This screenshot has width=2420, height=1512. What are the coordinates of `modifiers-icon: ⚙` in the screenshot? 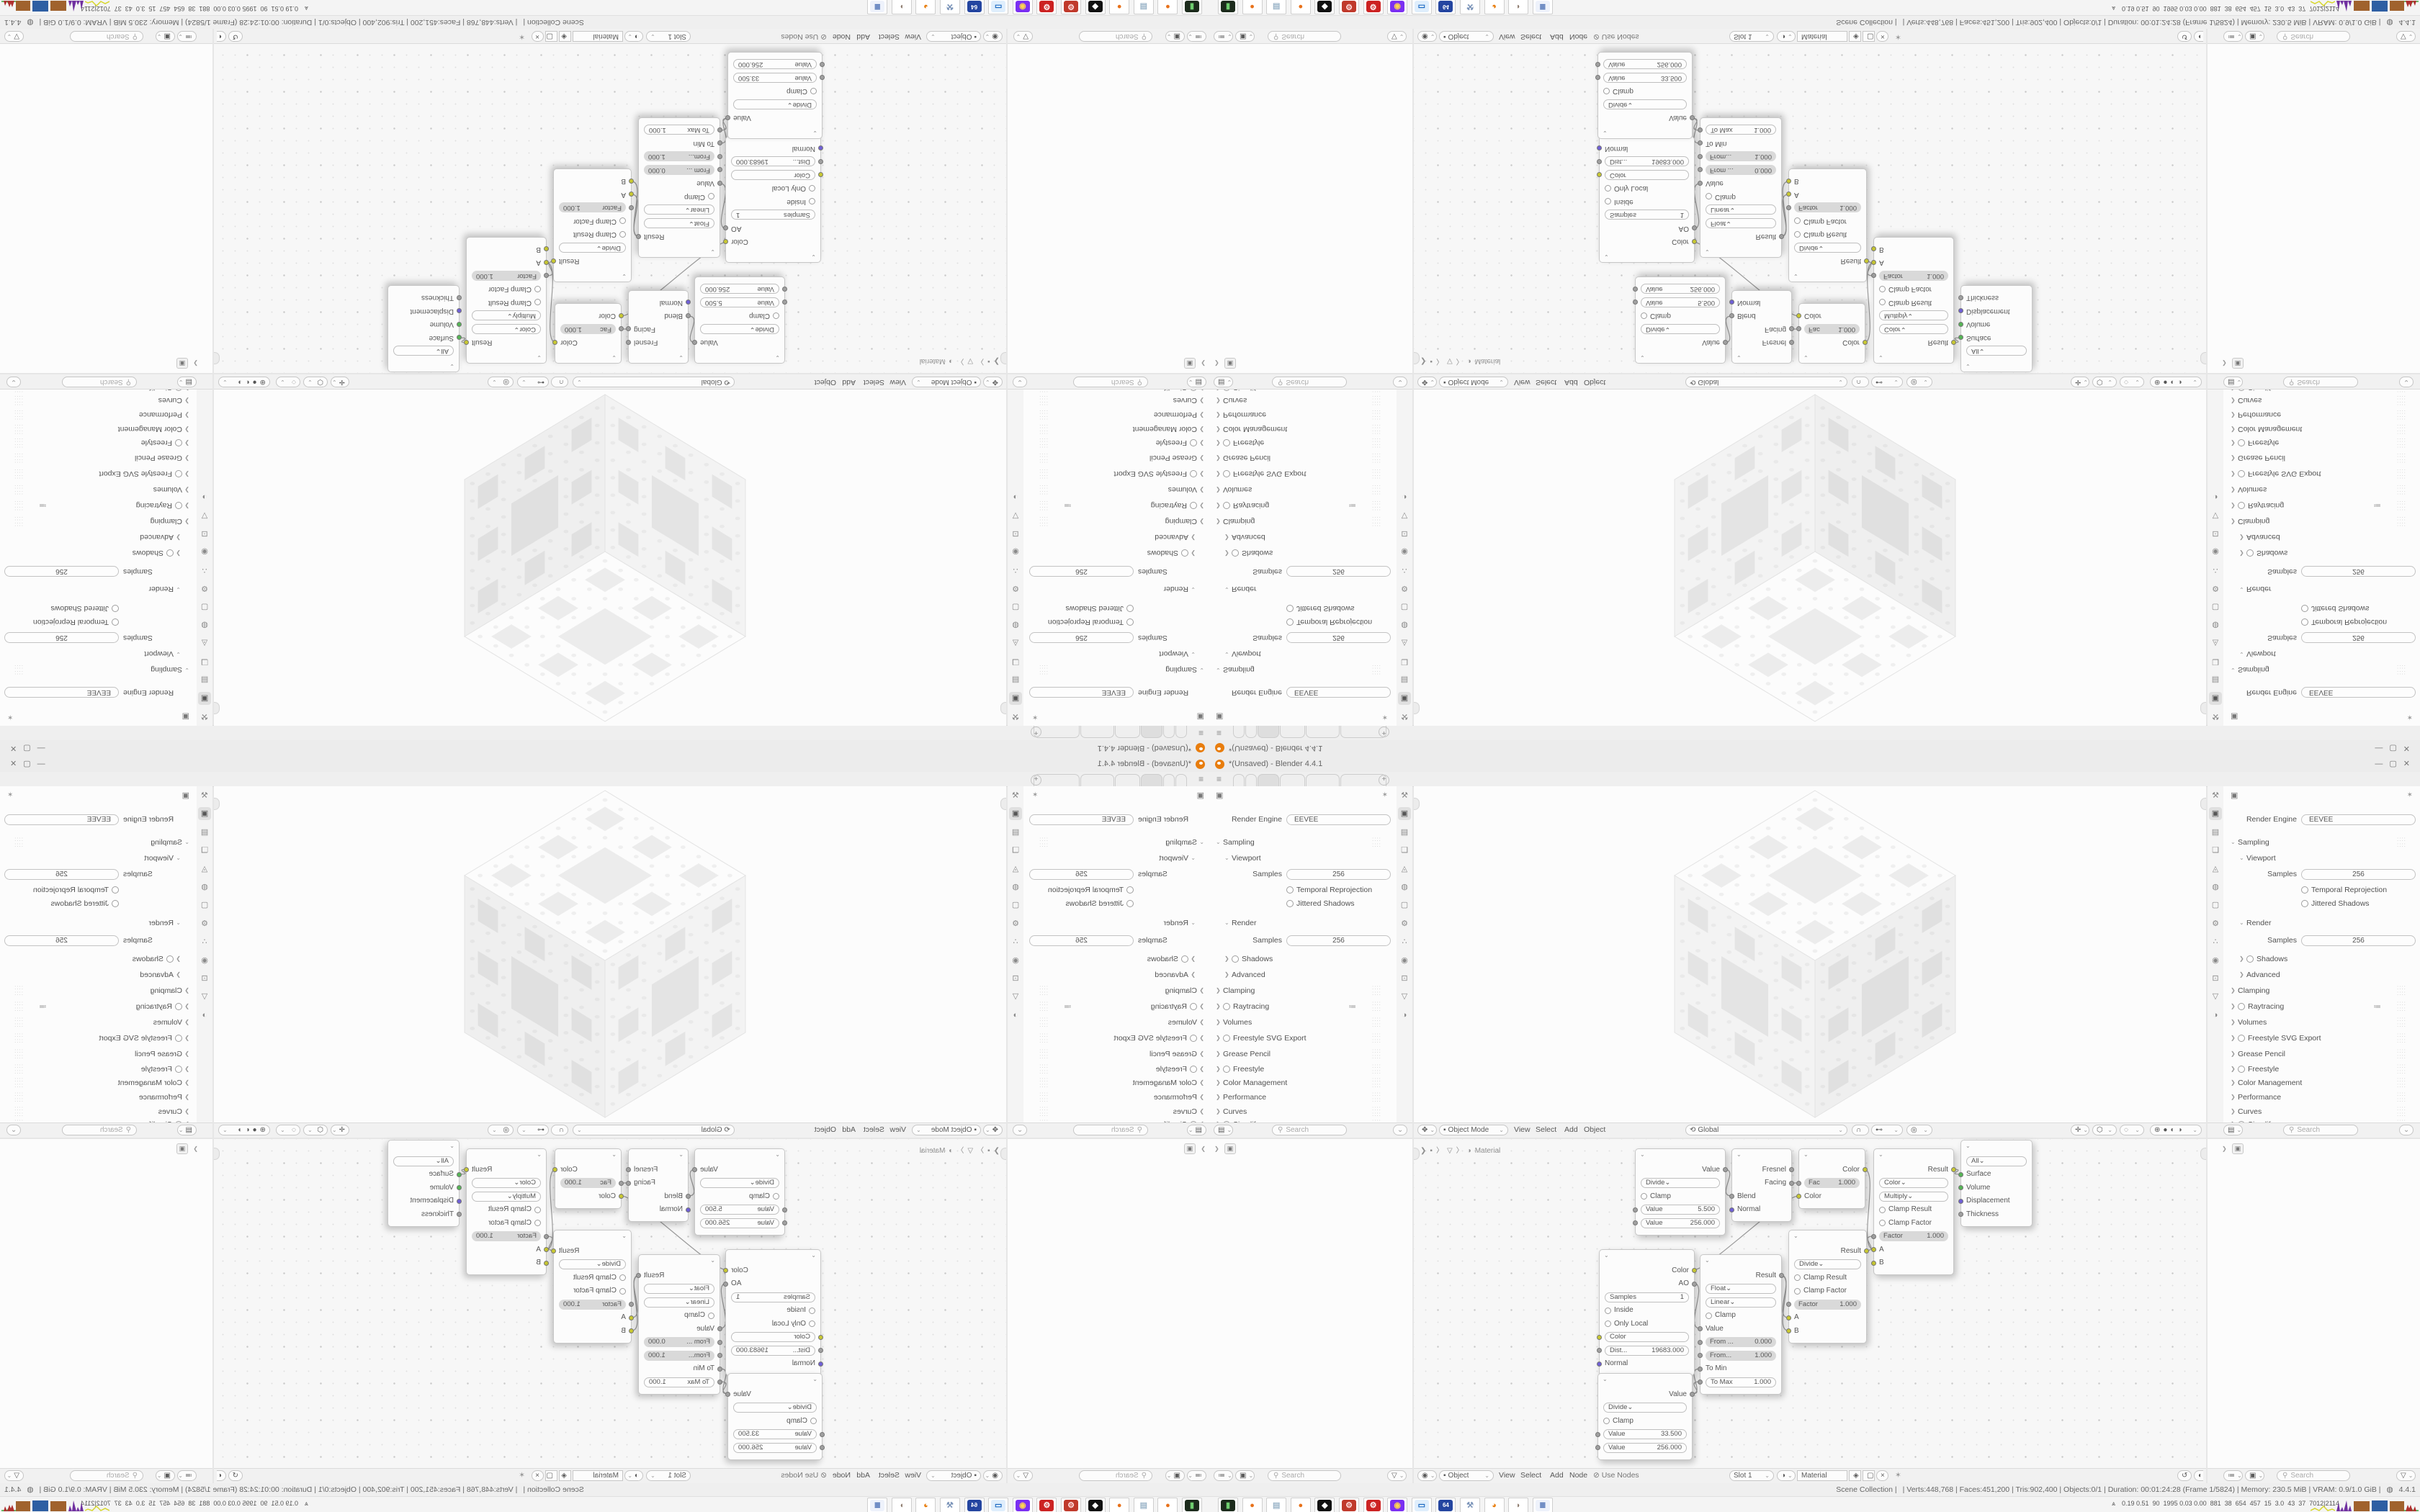 It's located at (2215, 923).